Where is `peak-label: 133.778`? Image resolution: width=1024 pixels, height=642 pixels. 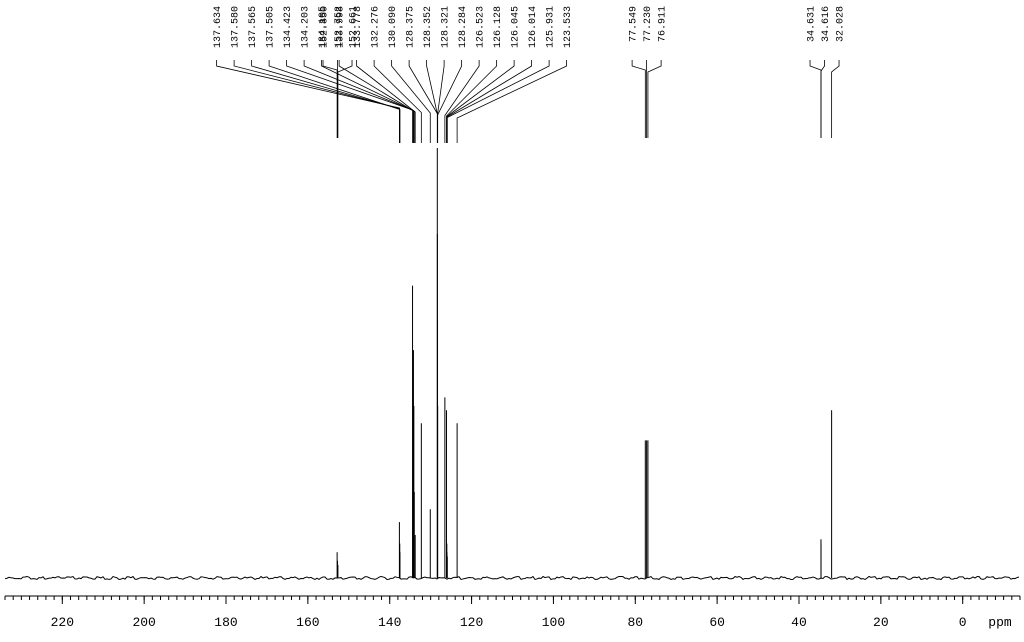
peak-label: 133.778 is located at coordinates (358, 27).